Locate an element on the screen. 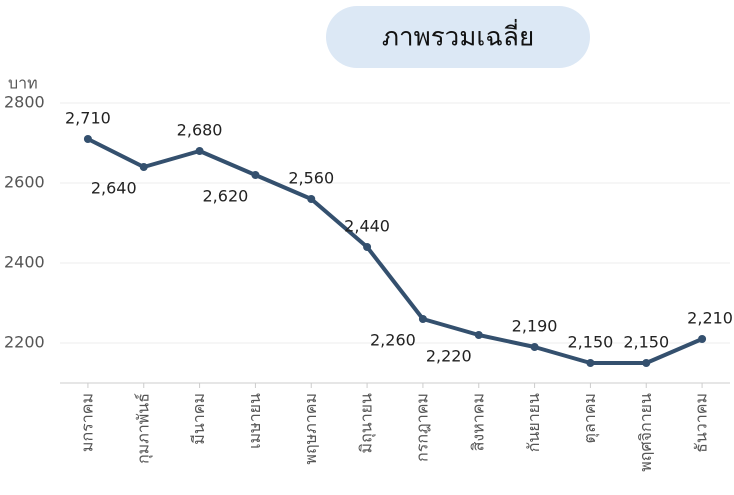 This screenshot has height=495, width=734. chart-title: ภาพรวมเฉลี่ย is located at coordinates (458, 36).